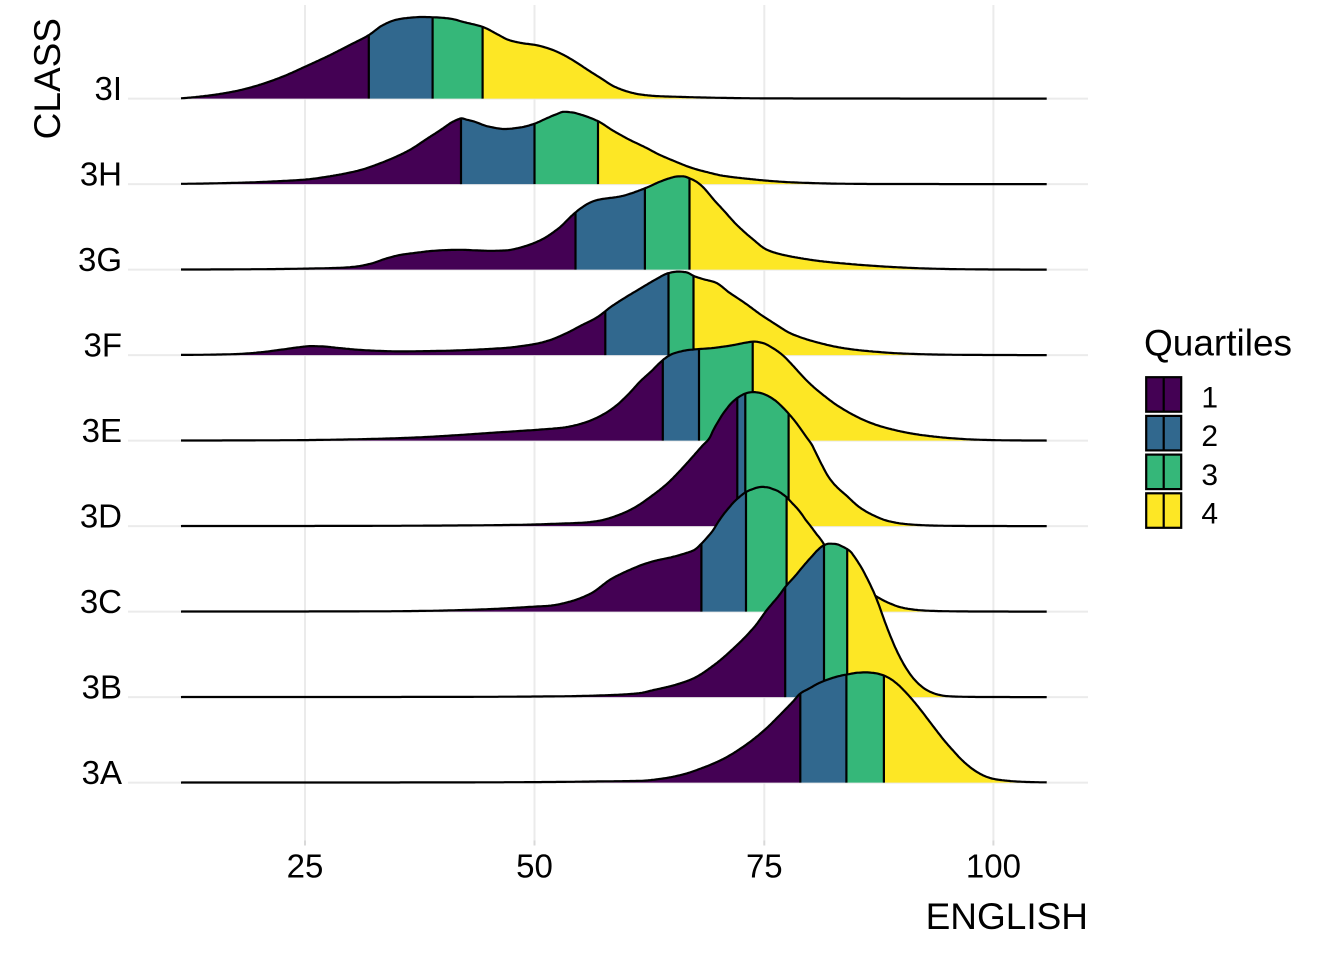 The height and width of the screenshot is (960, 1344). What do you see at coordinates (534, 865) in the screenshot?
I see `svg-text: 50` at bounding box center [534, 865].